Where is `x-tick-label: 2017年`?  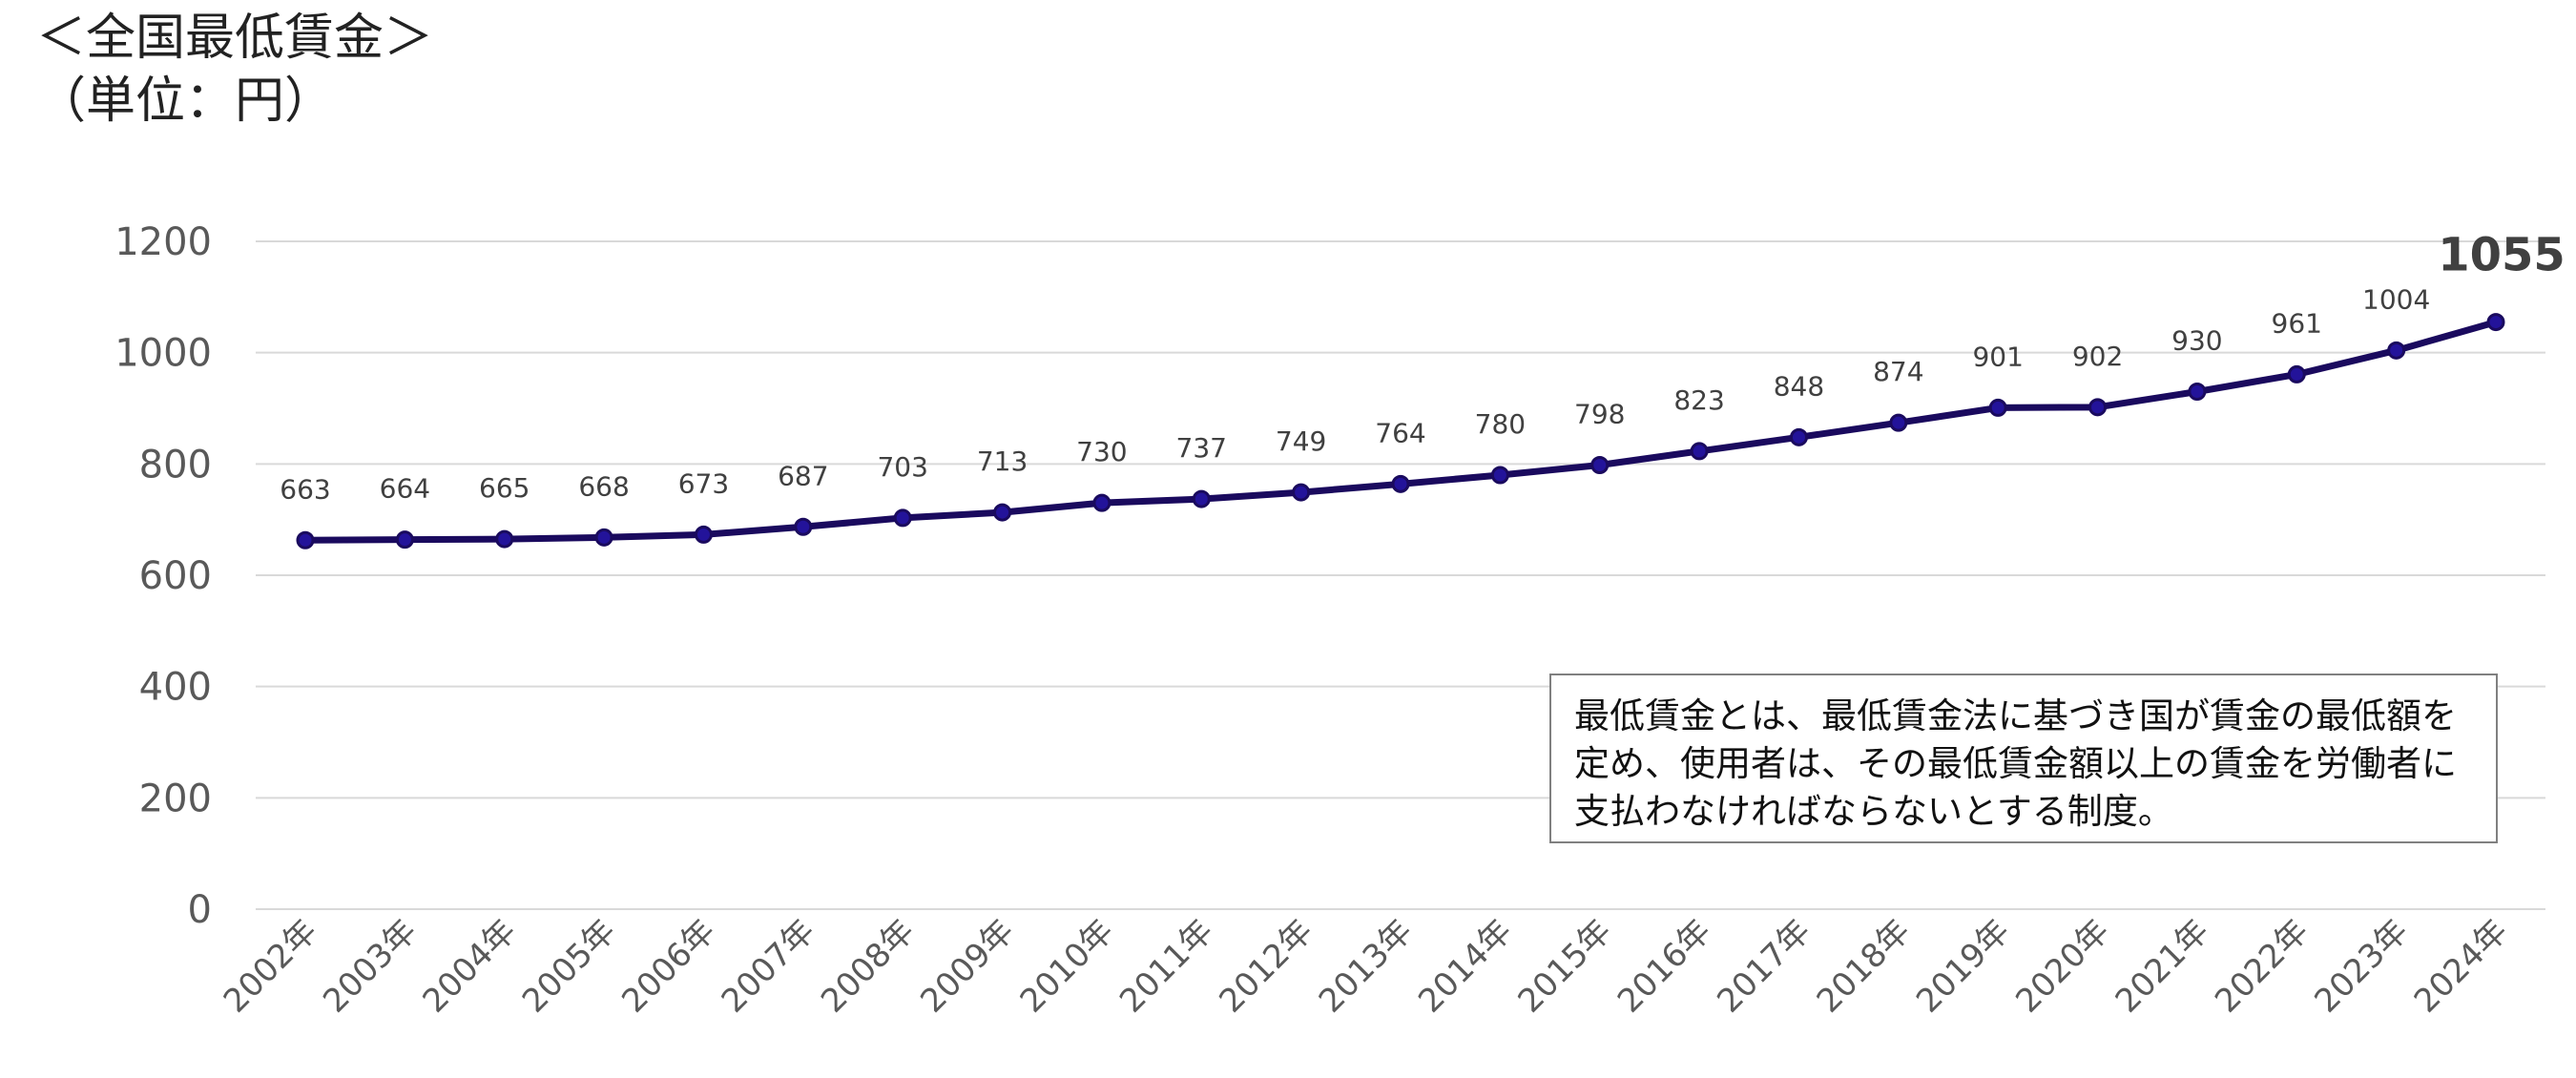
x-tick-label: 2017年 is located at coordinates (1764, 966).